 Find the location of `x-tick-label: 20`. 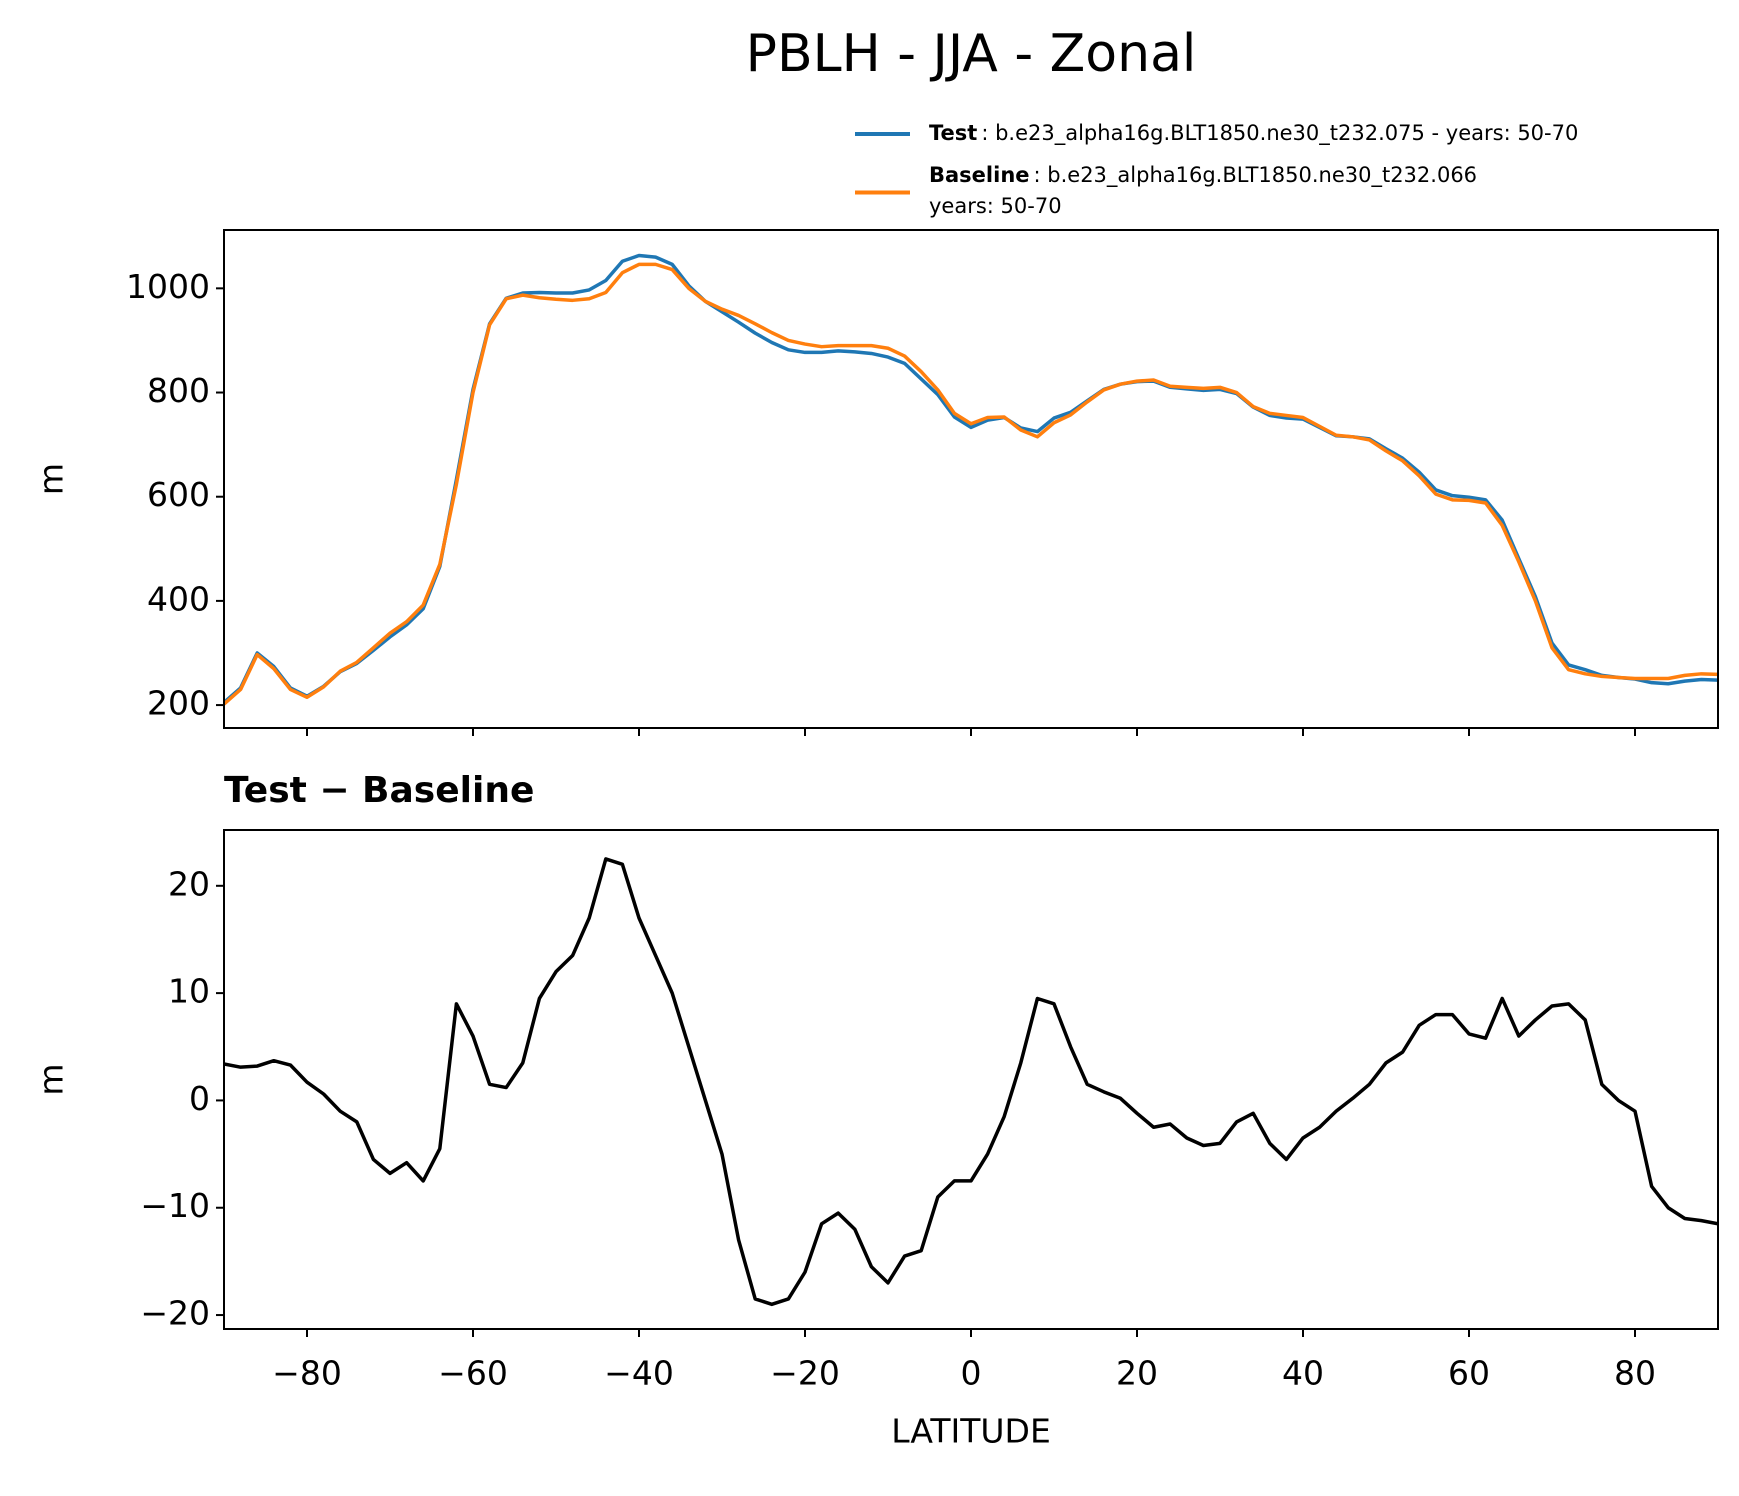

x-tick-label: 20 is located at coordinates (1137, 1373).